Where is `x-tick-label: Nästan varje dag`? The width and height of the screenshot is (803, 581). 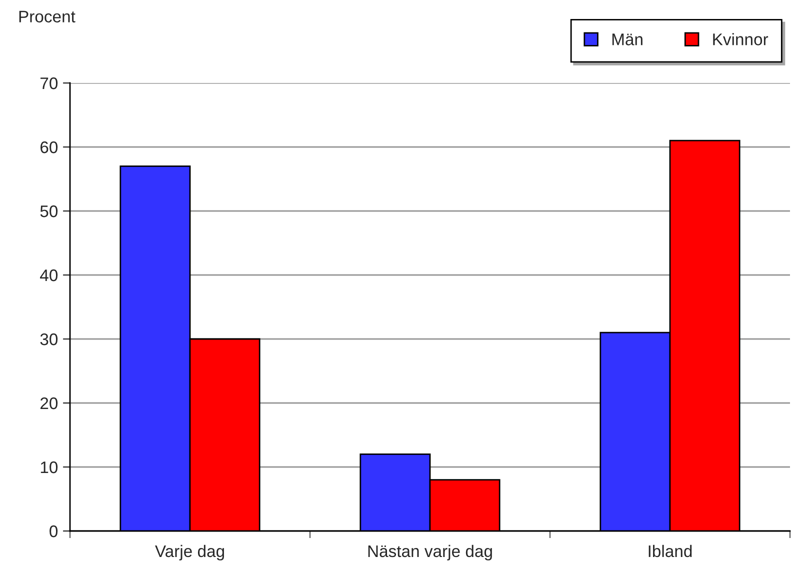
x-tick-label: Nästan varje dag is located at coordinates (430, 552).